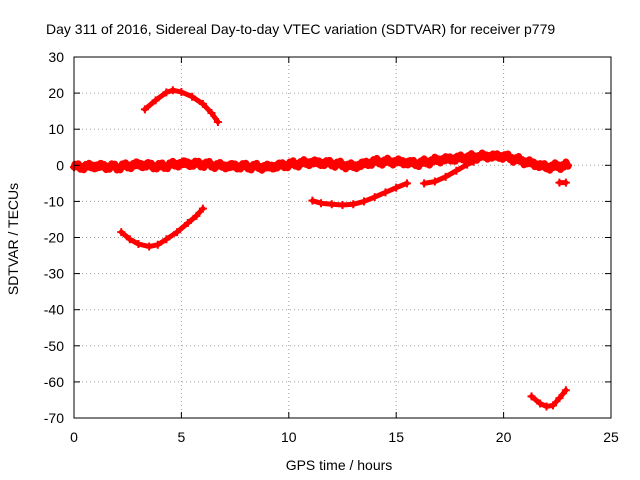 The image size is (640, 480). I want to click on series-mid-segment, so click(359, 194).